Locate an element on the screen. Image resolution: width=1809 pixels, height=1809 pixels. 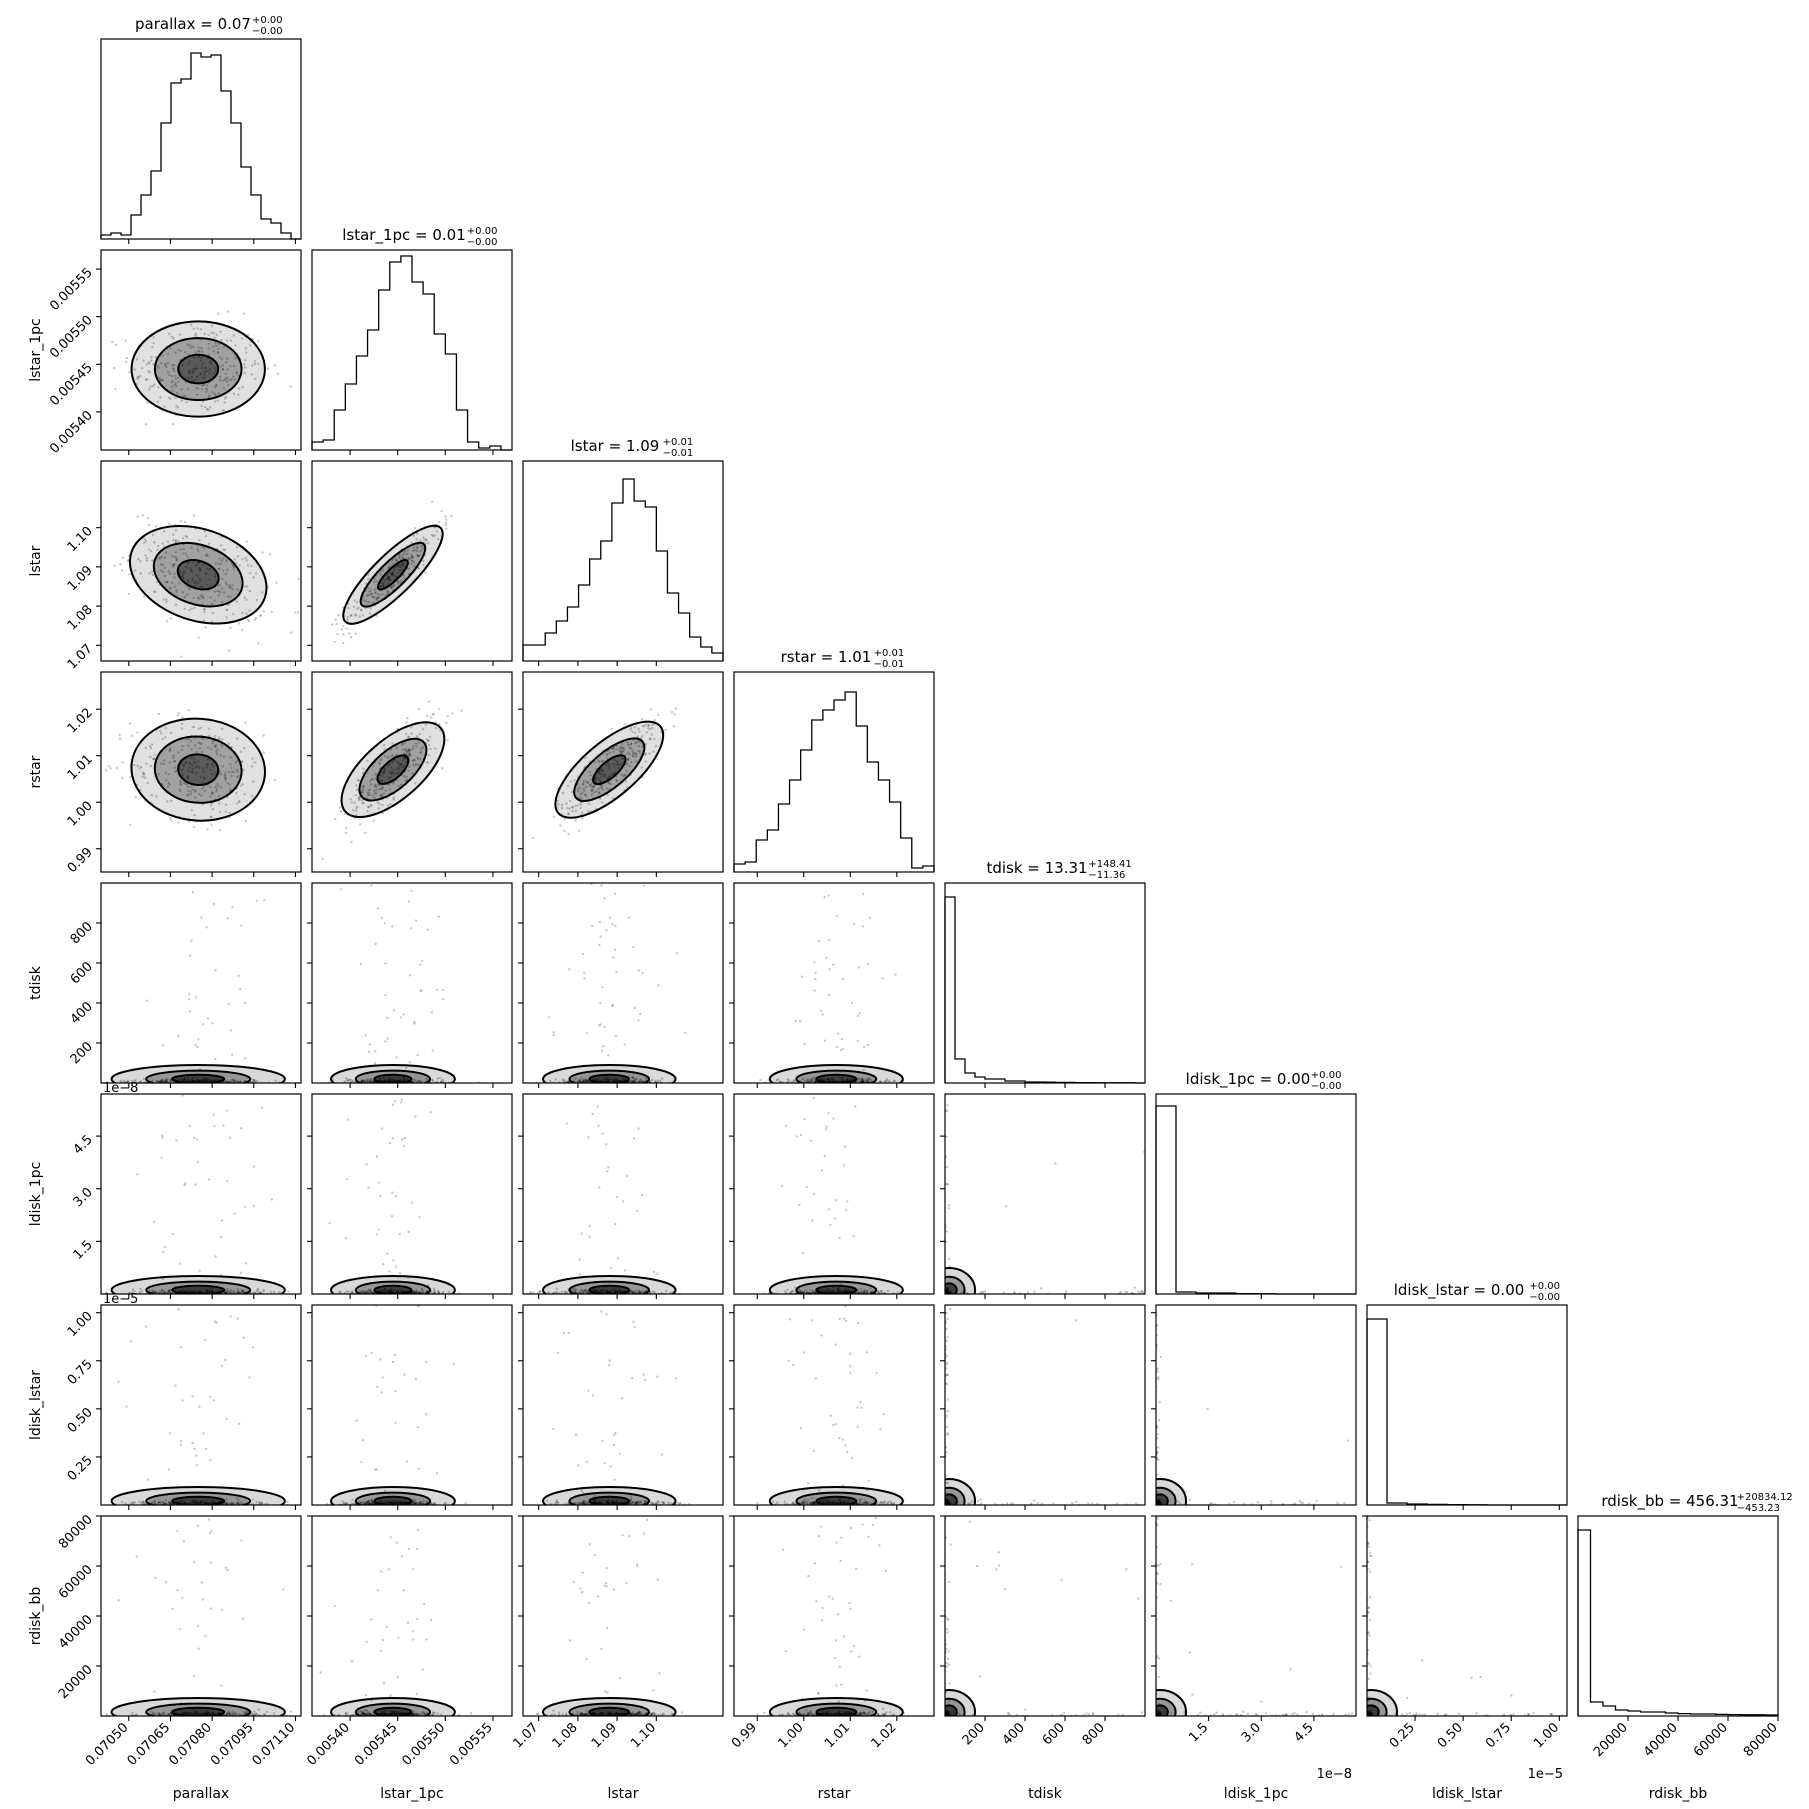
y-tick-label: 400 is located at coordinates (82, 1013).